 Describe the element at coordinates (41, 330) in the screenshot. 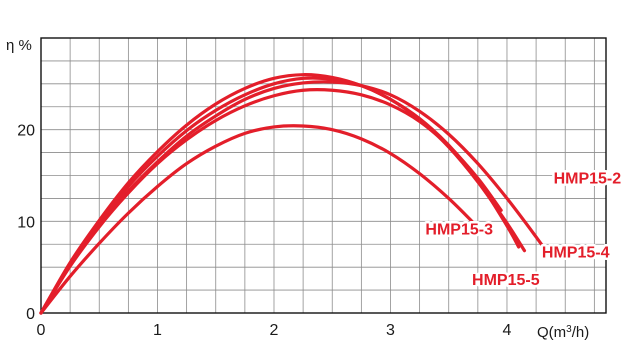

I see `x-tick-label: 0` at that location.